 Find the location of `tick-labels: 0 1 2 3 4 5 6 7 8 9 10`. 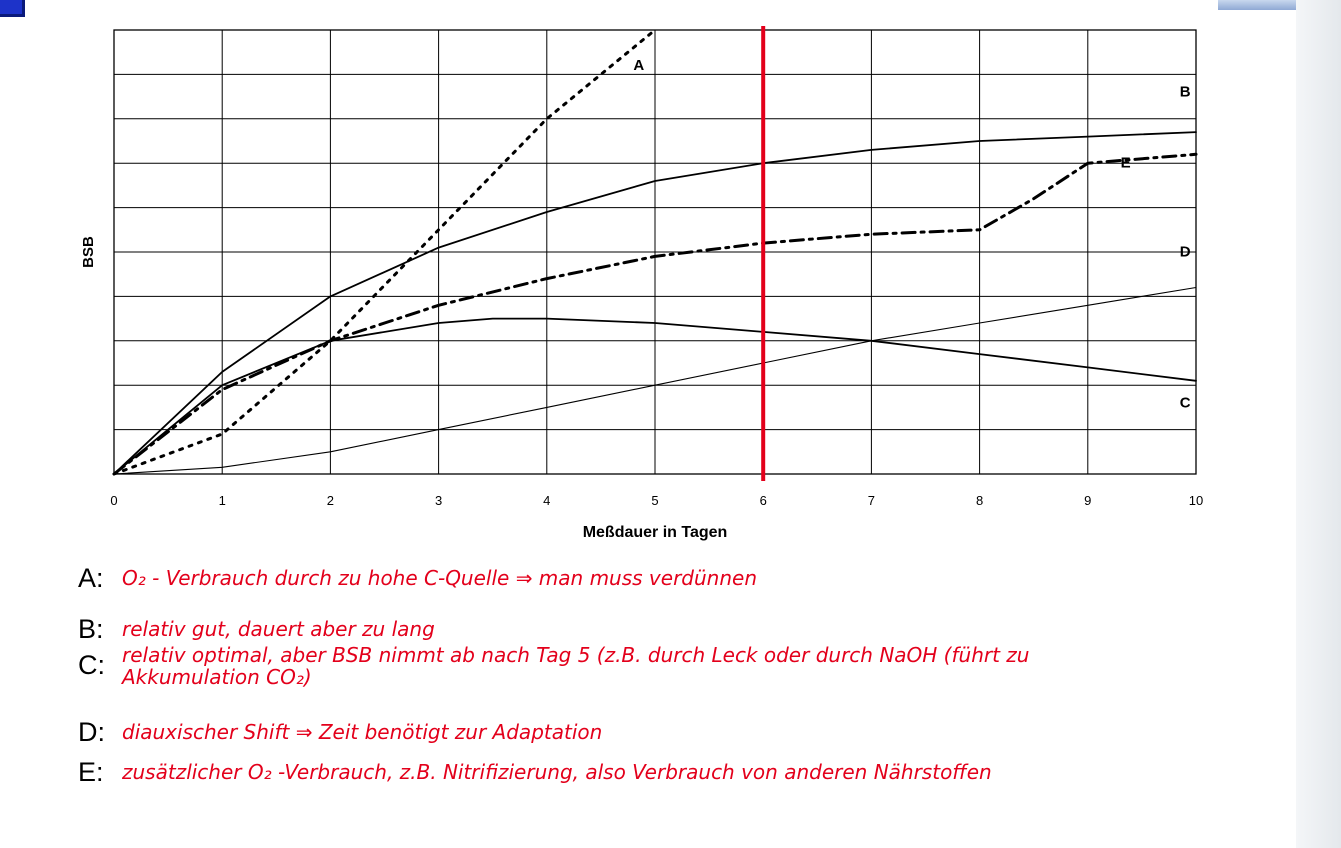

tick-labels: 0 1 2 3 4 5 6 7 8 9 10 is located at coordinates (656, 500).